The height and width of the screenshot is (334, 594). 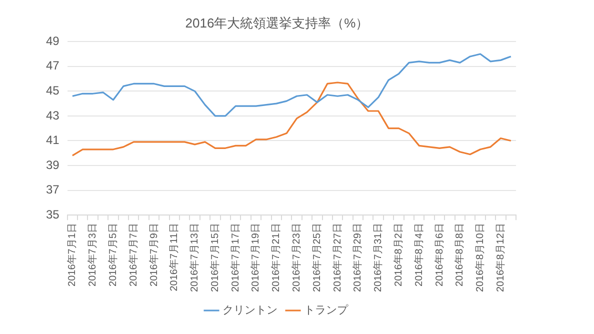 What do you see at coordinates (53, 90) in the screenshot?
I see `y-tick-label: 45` at bounding box center [53, 90].